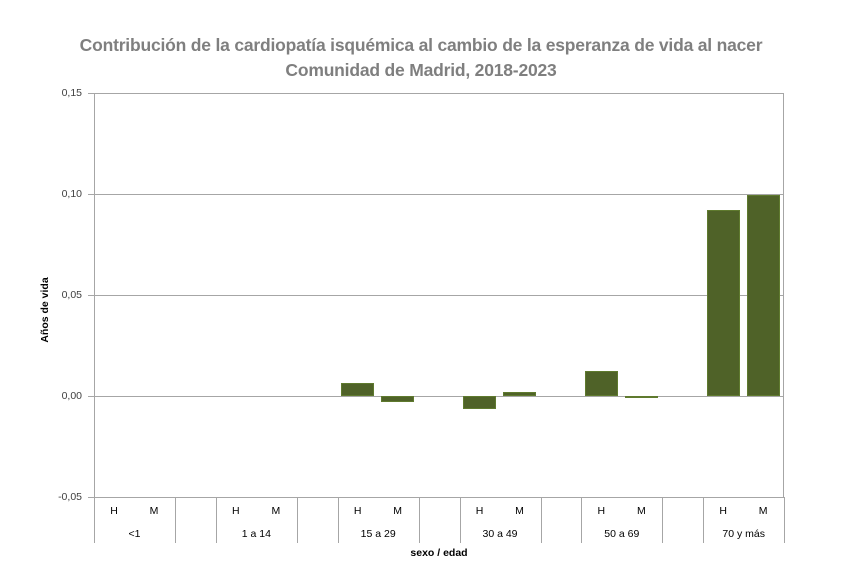  I want to click on age-group-label: 50 a 69, so click(622, 534).